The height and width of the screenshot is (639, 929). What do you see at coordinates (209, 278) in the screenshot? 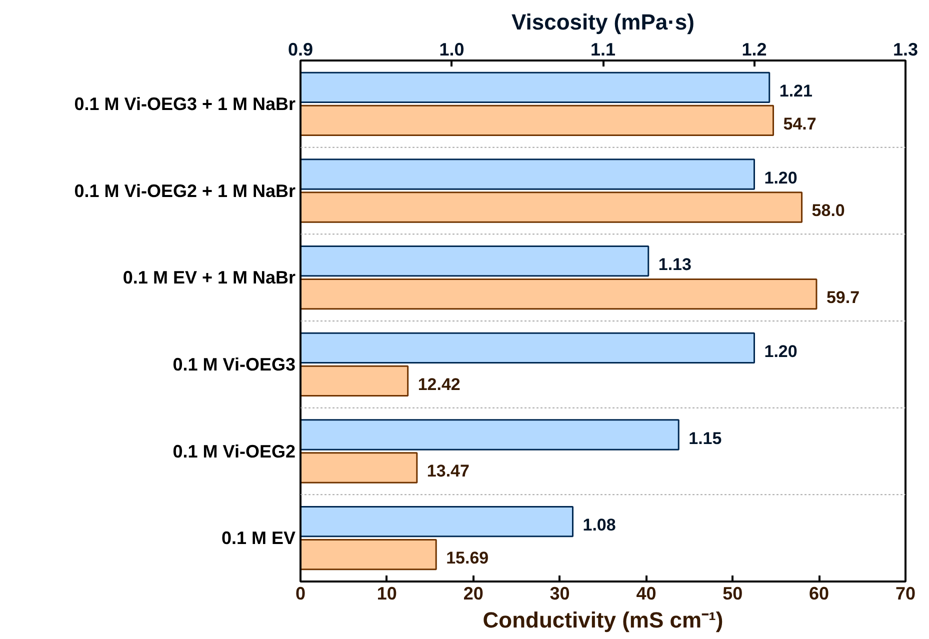
I see `y-tick-label: 0.1 M EV + 1 M NaBr` at bounding box center [209, 278].